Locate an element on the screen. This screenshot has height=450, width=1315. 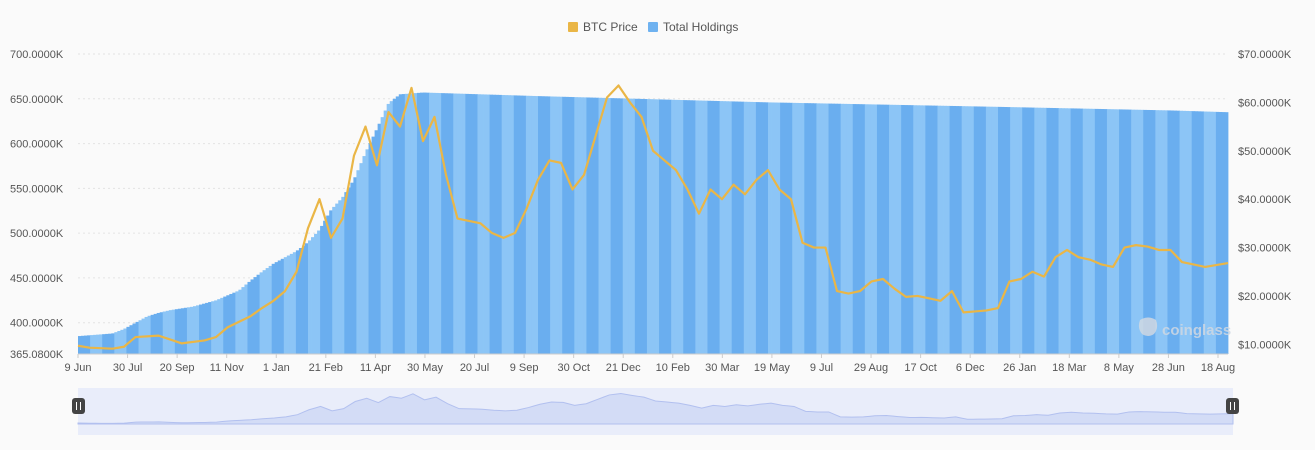
x-tick-label: 19 May is located at coordinates (772, 368).